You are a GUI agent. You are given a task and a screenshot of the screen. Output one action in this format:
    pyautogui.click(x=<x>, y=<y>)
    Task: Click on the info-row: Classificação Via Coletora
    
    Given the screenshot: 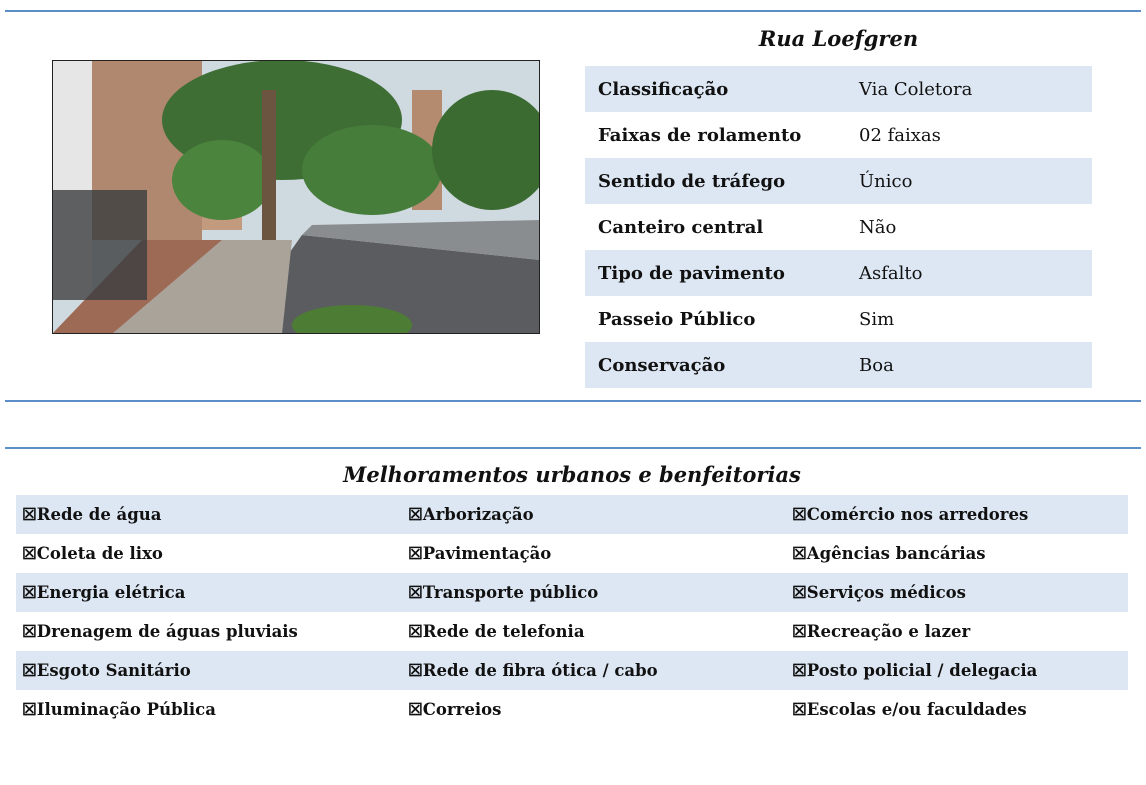 What is the action you would take?
    pyautogui.click(x=838, y=89)
    